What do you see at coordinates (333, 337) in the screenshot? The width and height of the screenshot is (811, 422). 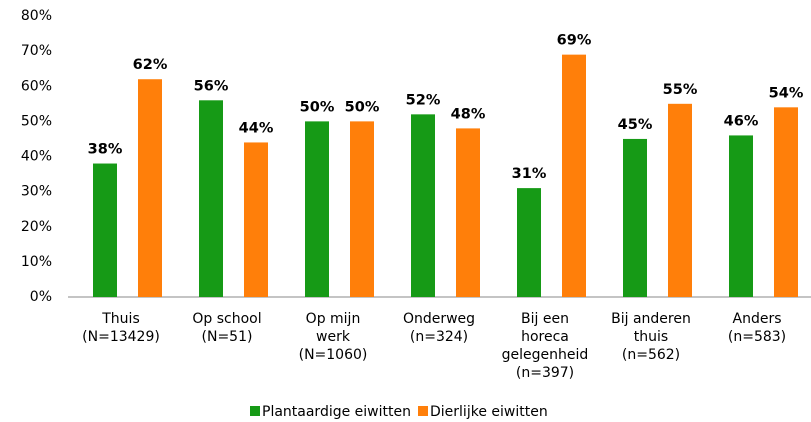 I see `x-tick-label: Op mijn werk (N=1060)` at bounding box center [333, 337].